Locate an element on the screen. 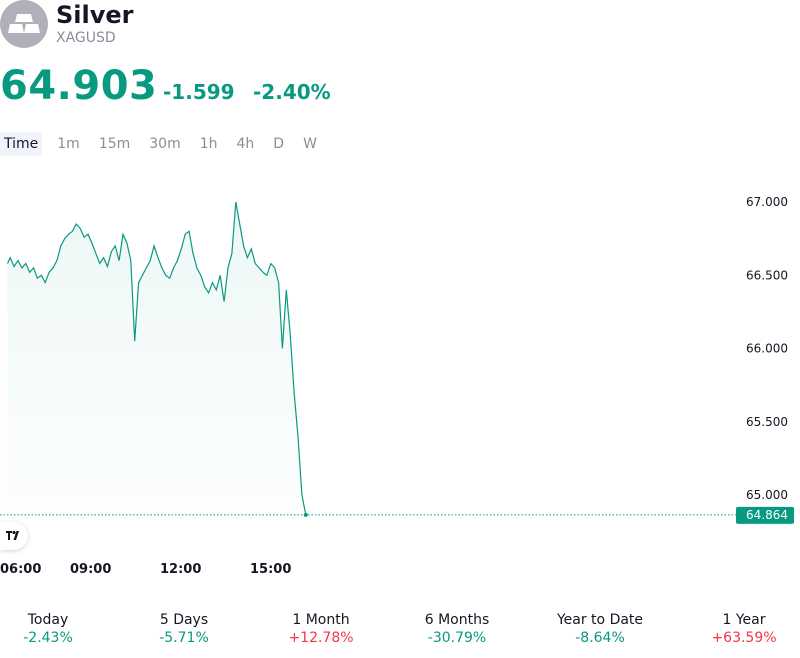 Image resolution: width=800 pixels, height=658 pixels. perf-label: 1 Month is located at coordinates (321, 620).